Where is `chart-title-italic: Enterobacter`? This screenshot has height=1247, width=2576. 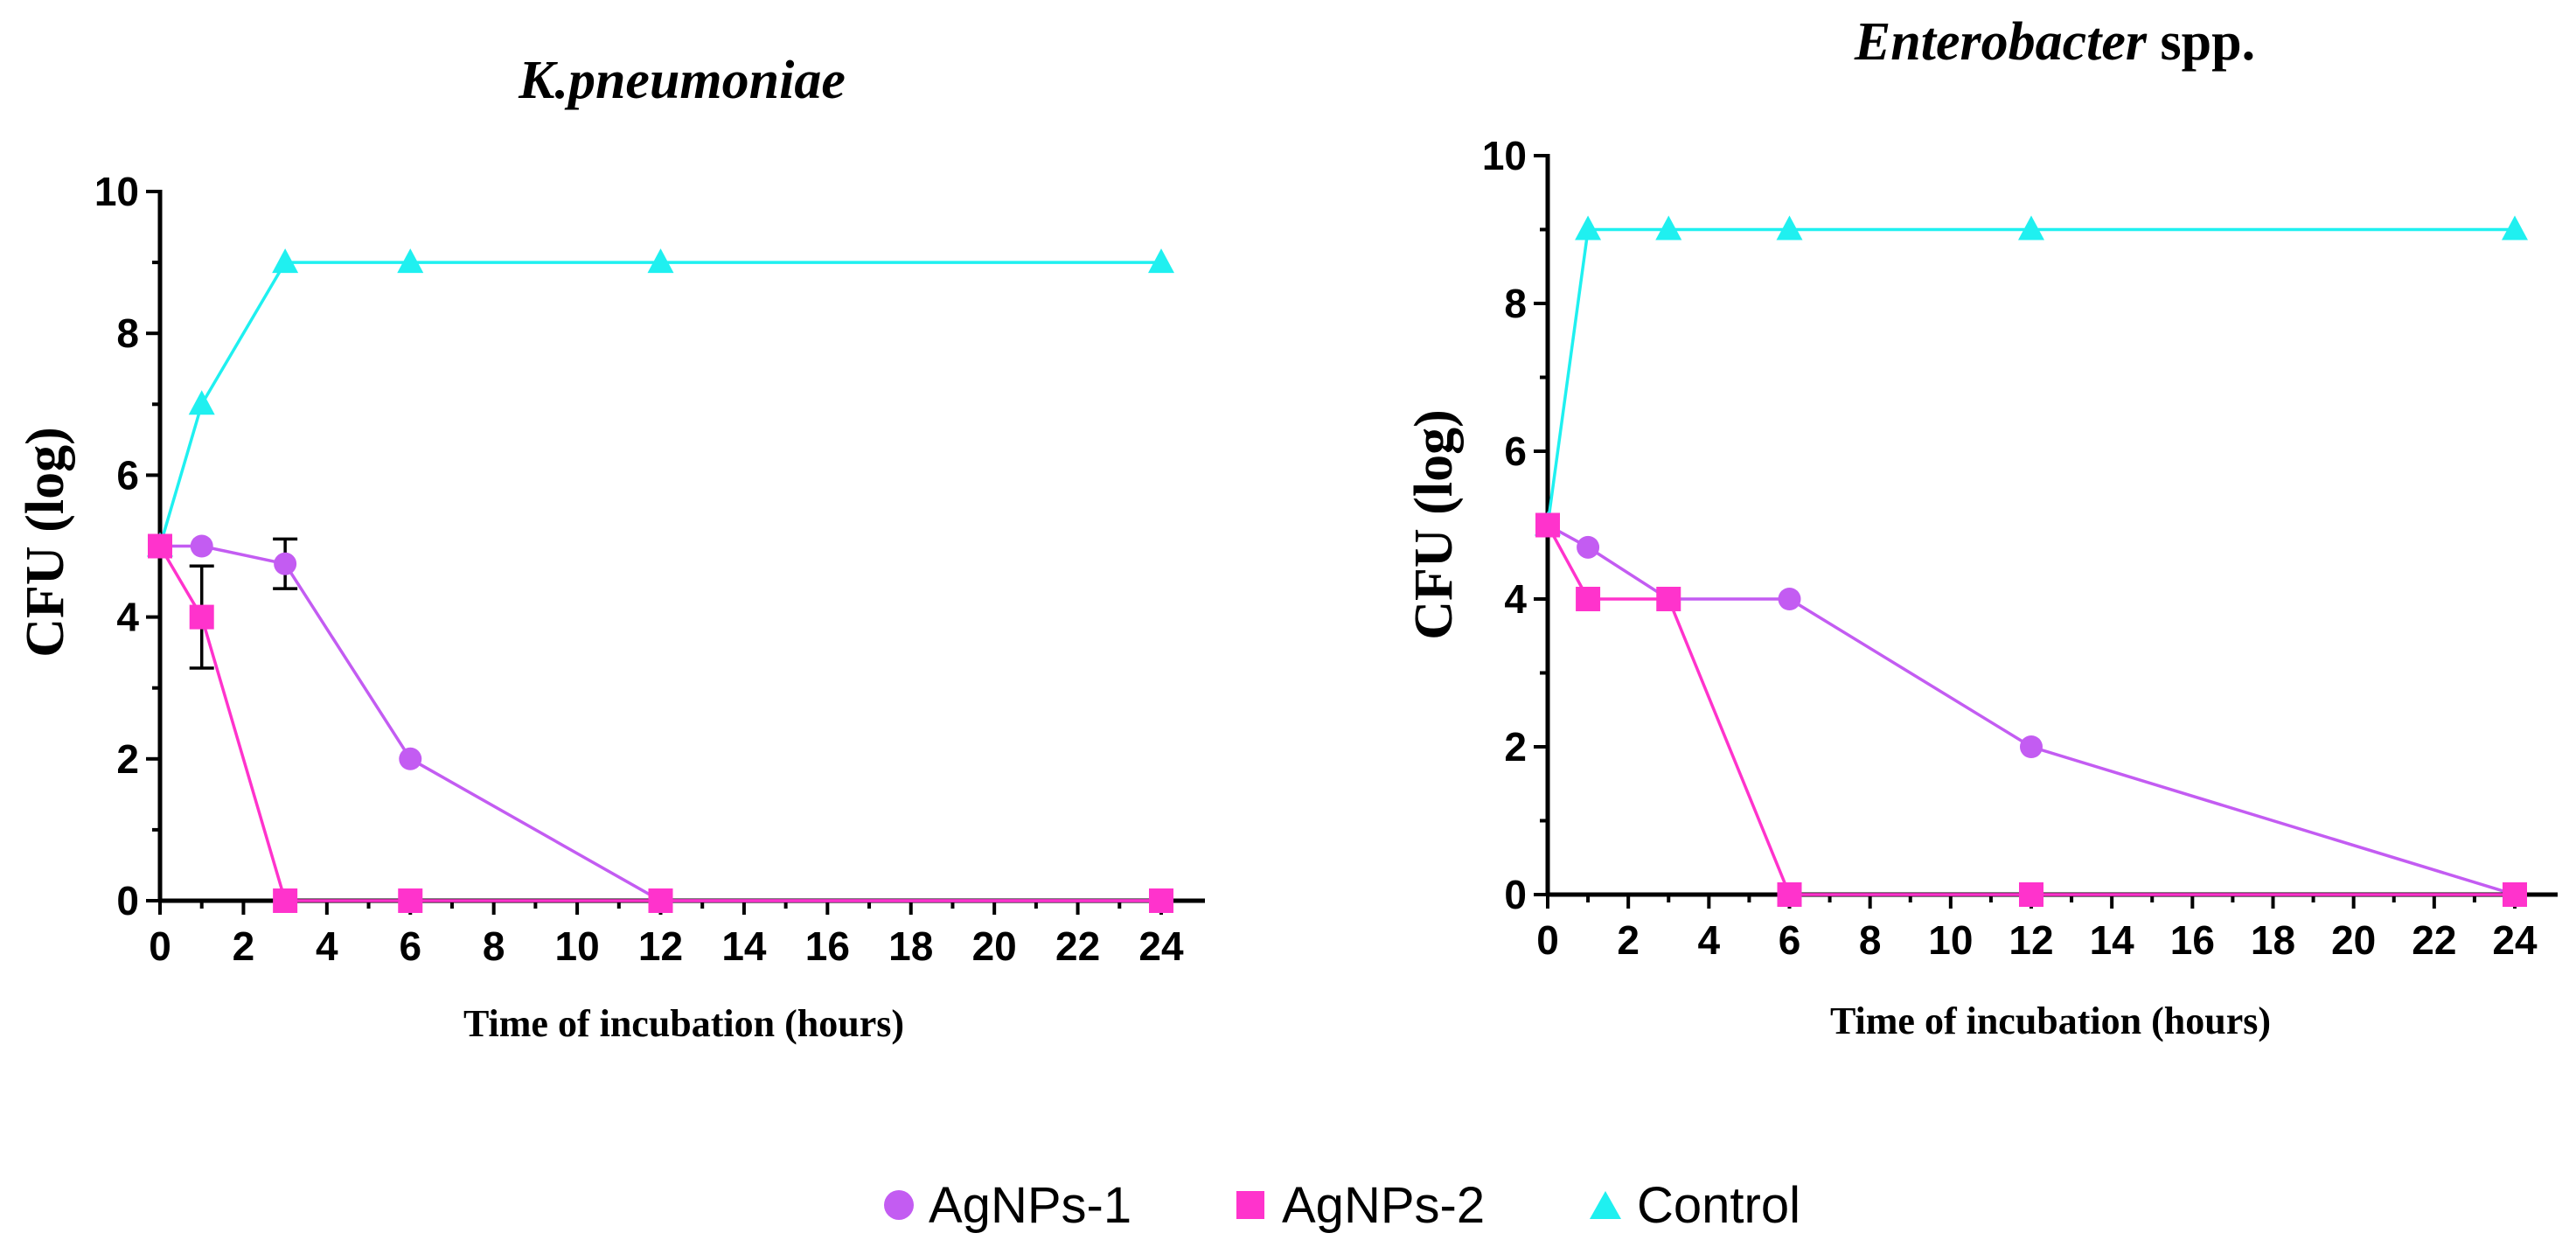 chart-title-italic: Enterobacter is located at coordinates (2001, 42).